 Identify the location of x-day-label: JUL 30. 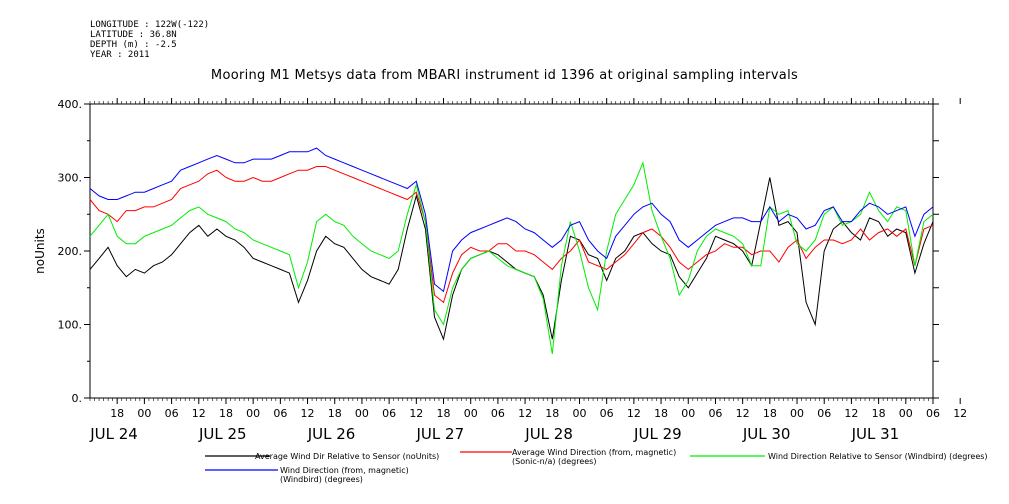
(766, 434).